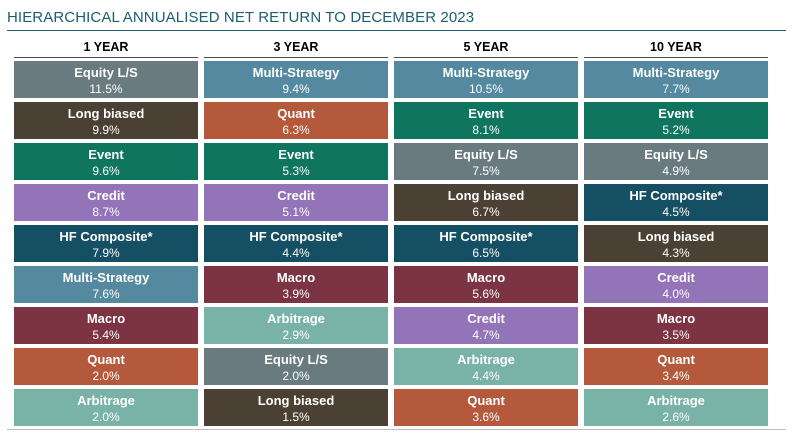 The width and height of the screenshot is (793, 445). Describe the element at coordinates (486, 130) in the screenshot. I see `return-value: 8.1%` at that location.